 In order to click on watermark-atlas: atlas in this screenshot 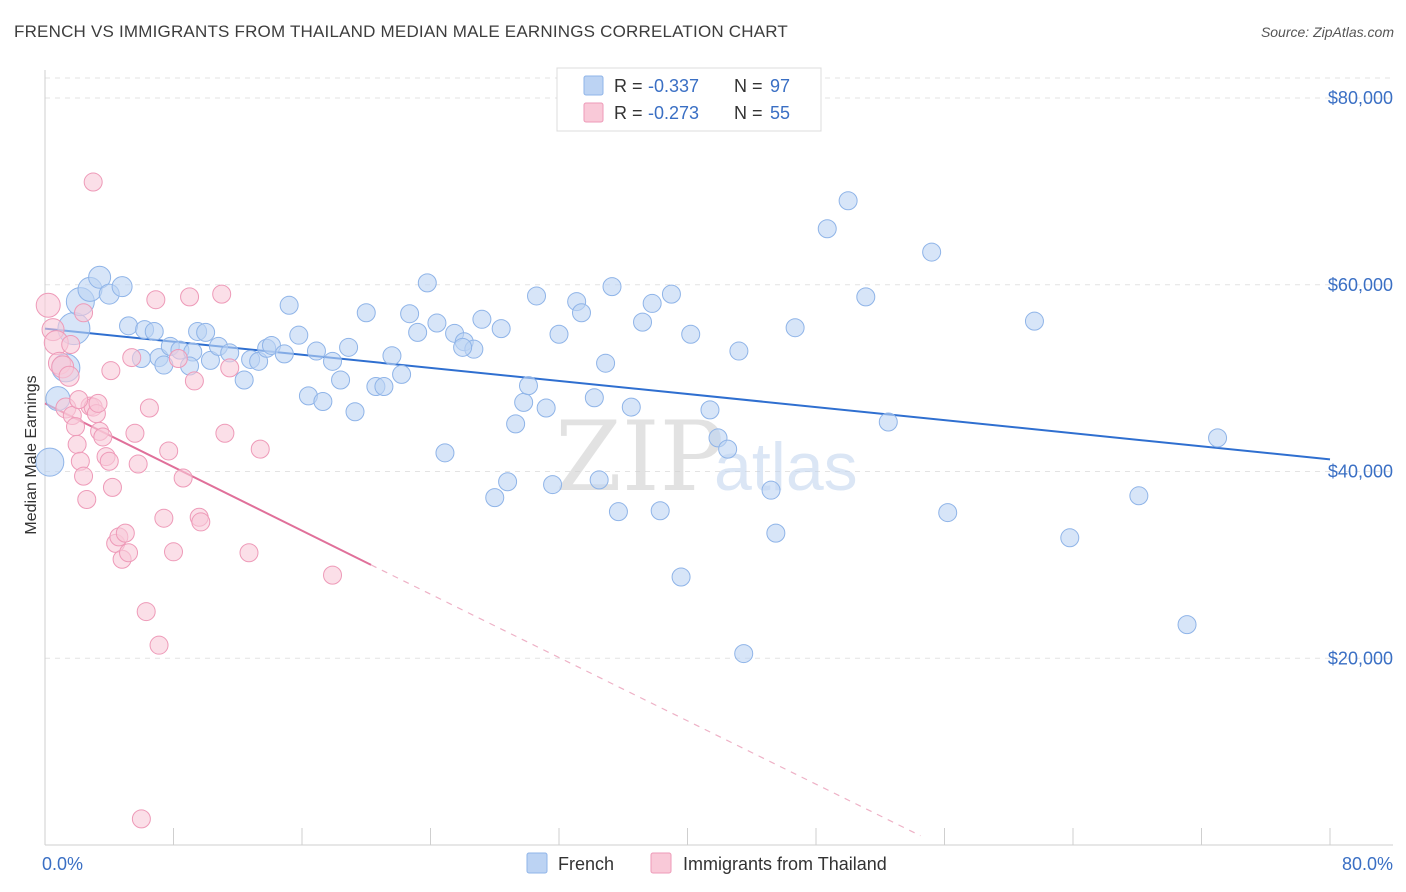, I will do `click(786, 467)`.